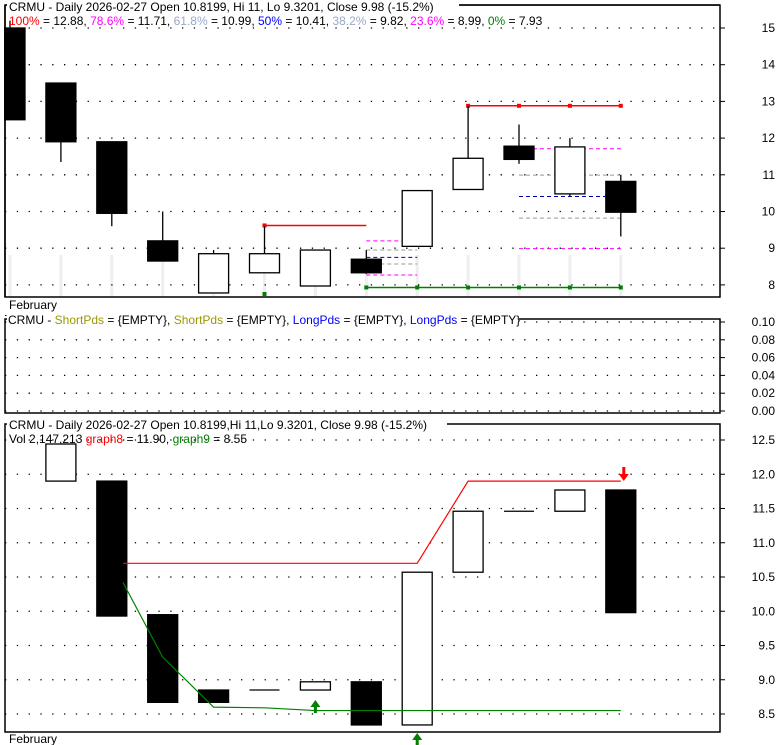  What do you see at coordinates (764, 440) in the screenshot?
I see `y-tick-label: 12.5` at bounding box center [764, 440].